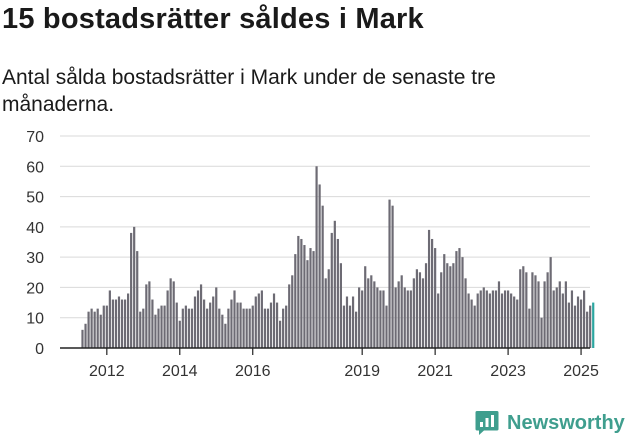 The height and width of the screenshot is (439, 631). I want to click on x-tick-label: 2021, so click(435, 371).